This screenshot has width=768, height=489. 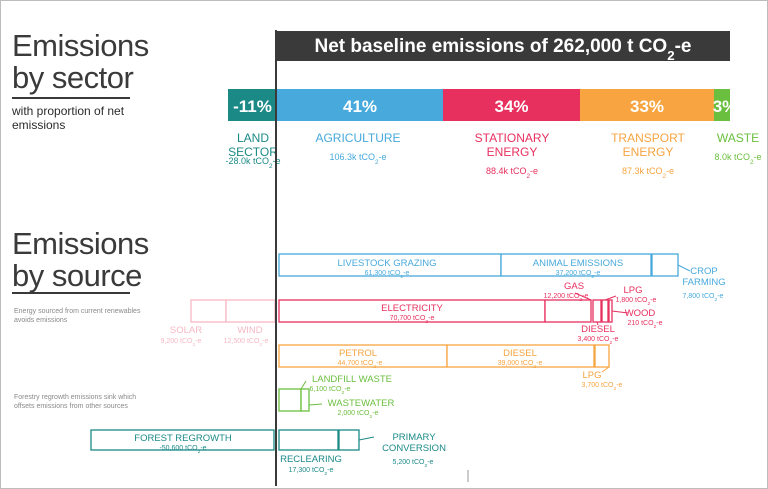 I want to click on source-reclearing-16-label: RECLEARING, so click(x=311, y=459).